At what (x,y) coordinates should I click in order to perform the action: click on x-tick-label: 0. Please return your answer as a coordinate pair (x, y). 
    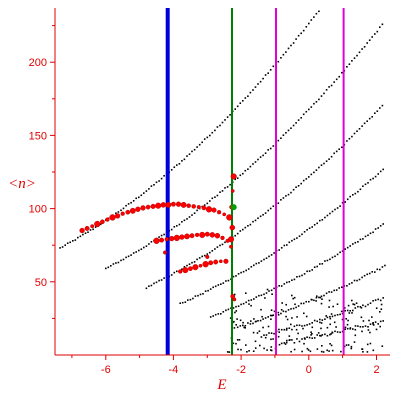
    Looking at the image, I should click on (309, 370).